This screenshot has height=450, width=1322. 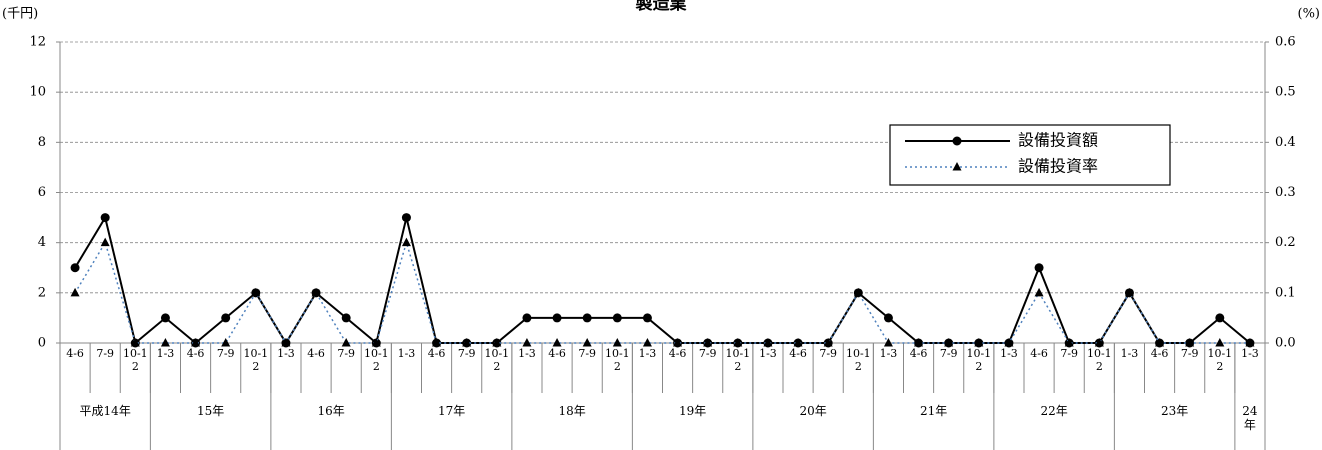 What do you see at coordinates (1285, 42) in the screenshot?
I see `y2-tick-label: 0.6` at bounding box center [1285, 42].